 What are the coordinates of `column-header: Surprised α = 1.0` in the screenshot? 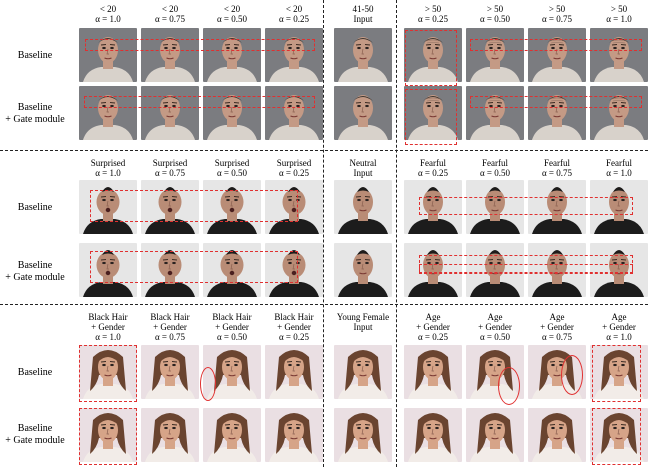 It's located at (108, 168).